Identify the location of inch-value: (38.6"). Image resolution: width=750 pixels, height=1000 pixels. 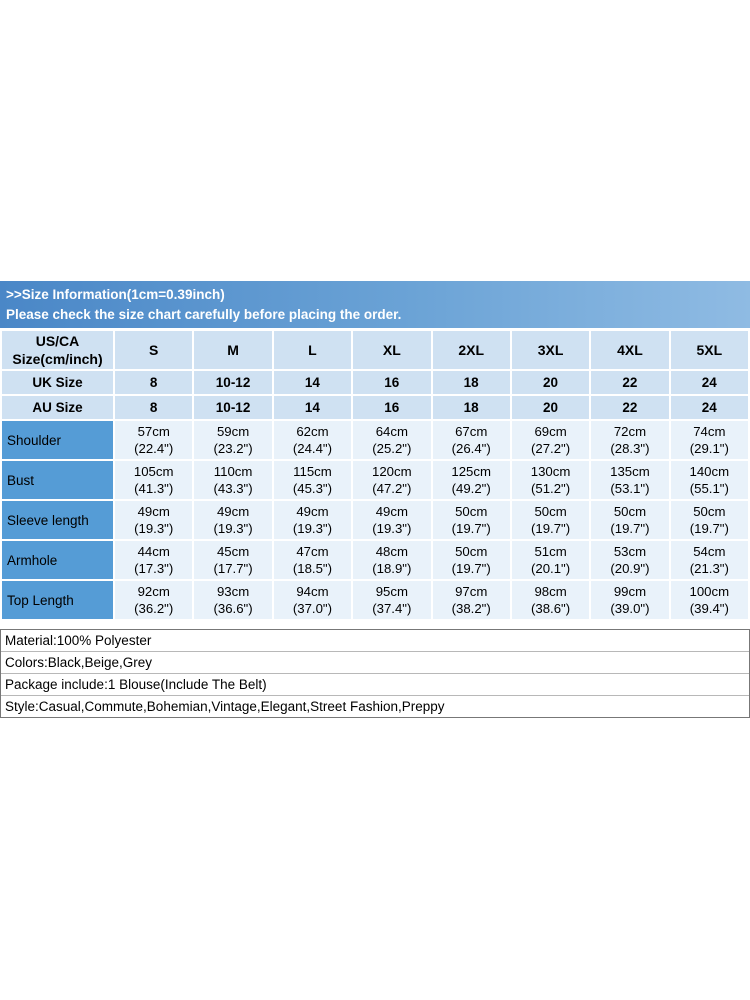
(550, 608).